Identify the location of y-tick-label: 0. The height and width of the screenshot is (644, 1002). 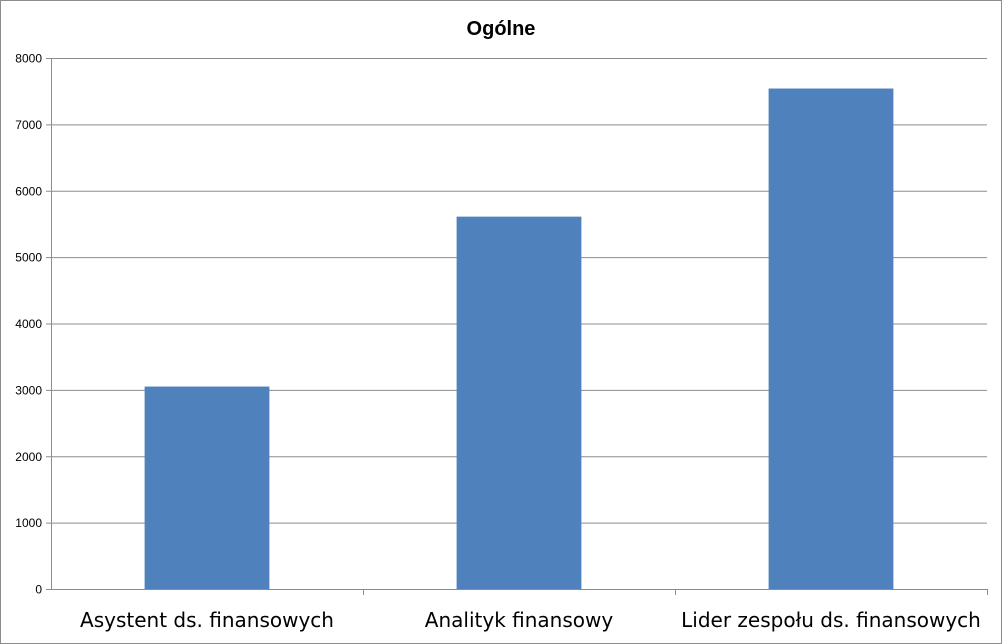
(38, 590).